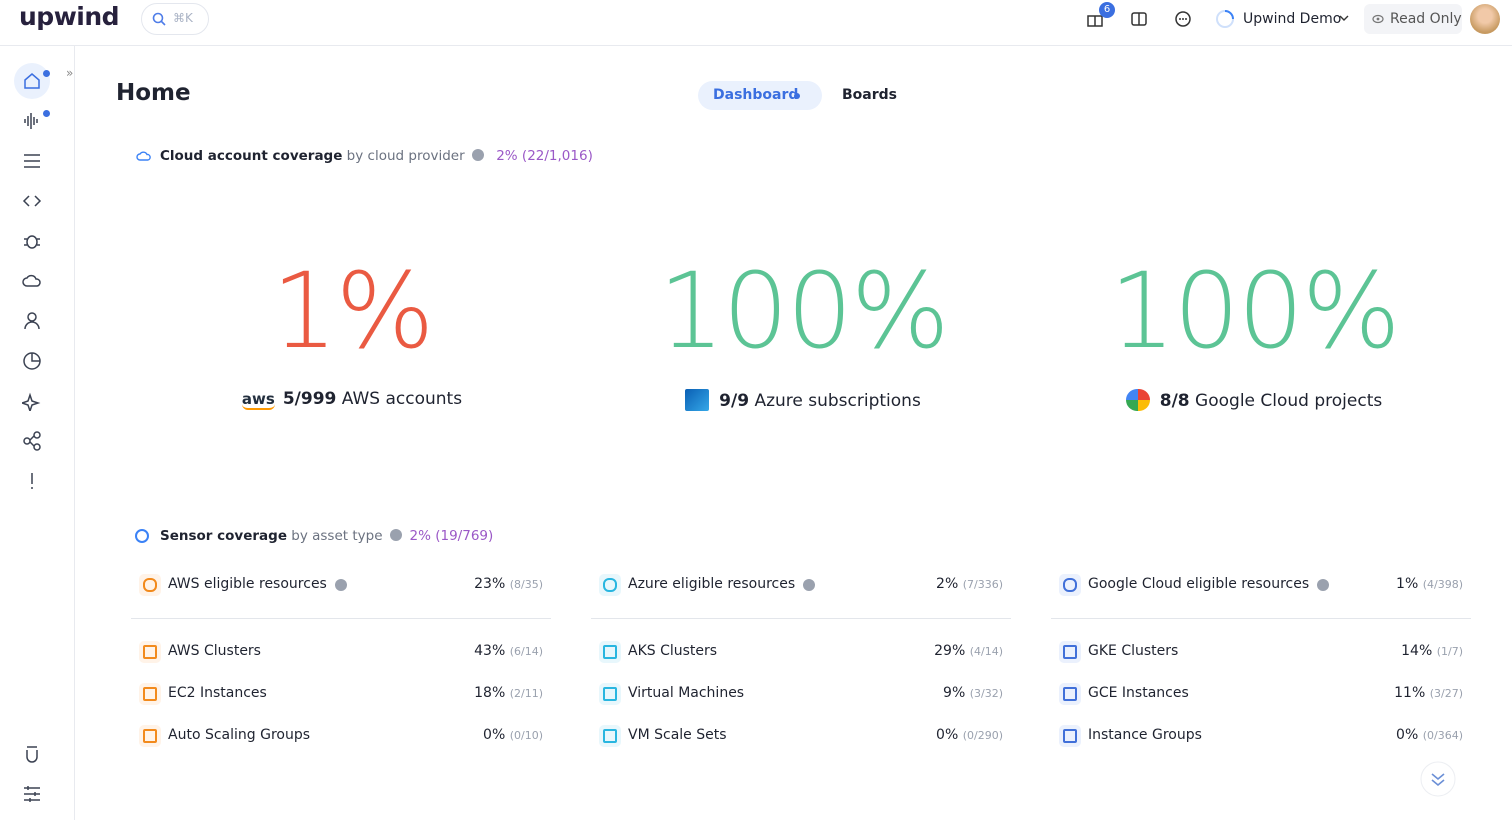  What do you see at coordinates (954, 693) in the screenshot?
I see `row-percent: 9%` at bounding box center [954, 693].